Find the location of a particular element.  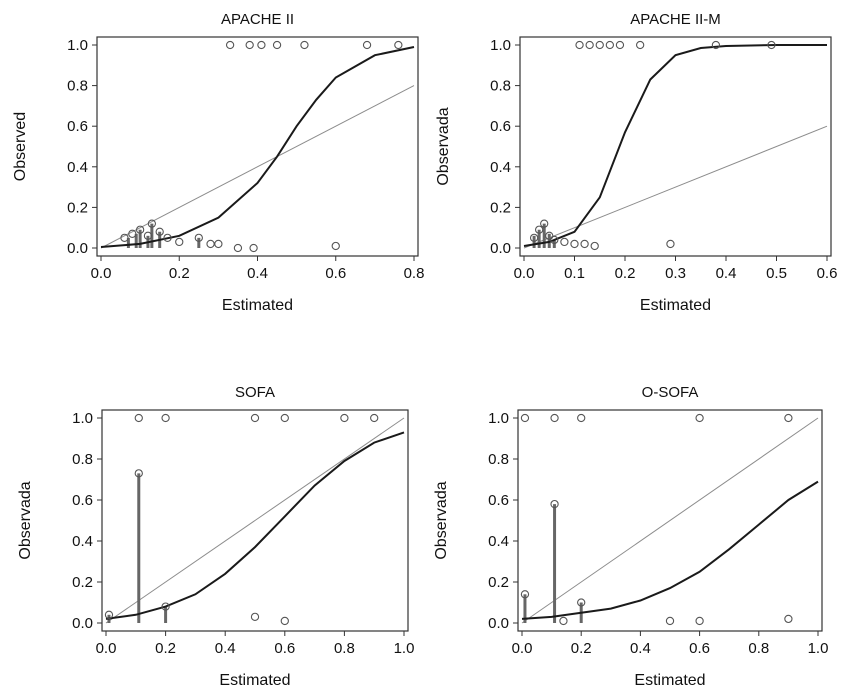

x-tick-label: 0.3 is located at coordinates (675, 273).